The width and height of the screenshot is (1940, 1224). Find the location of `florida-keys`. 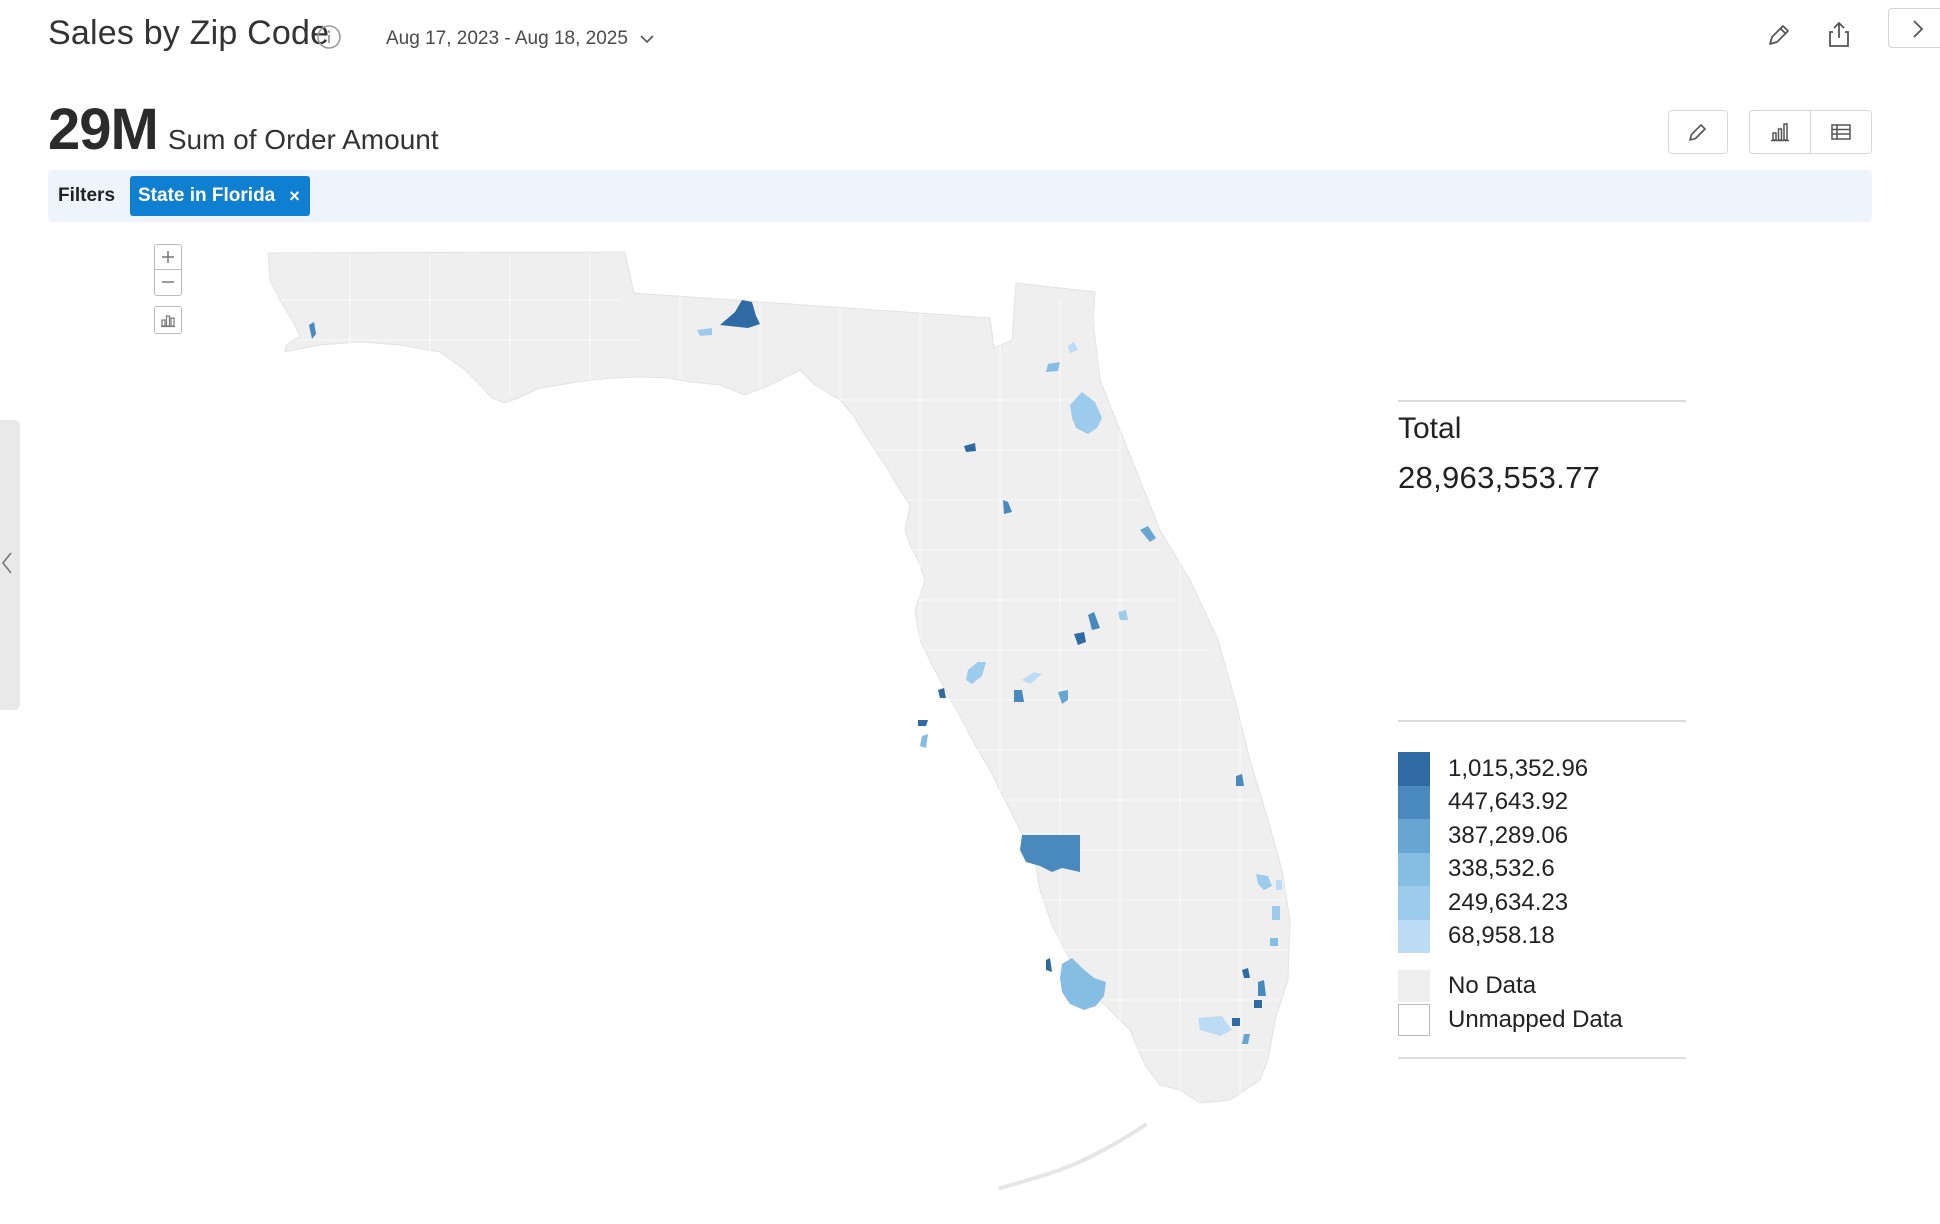

florida-keys is located at coordinates (1072, 1156).